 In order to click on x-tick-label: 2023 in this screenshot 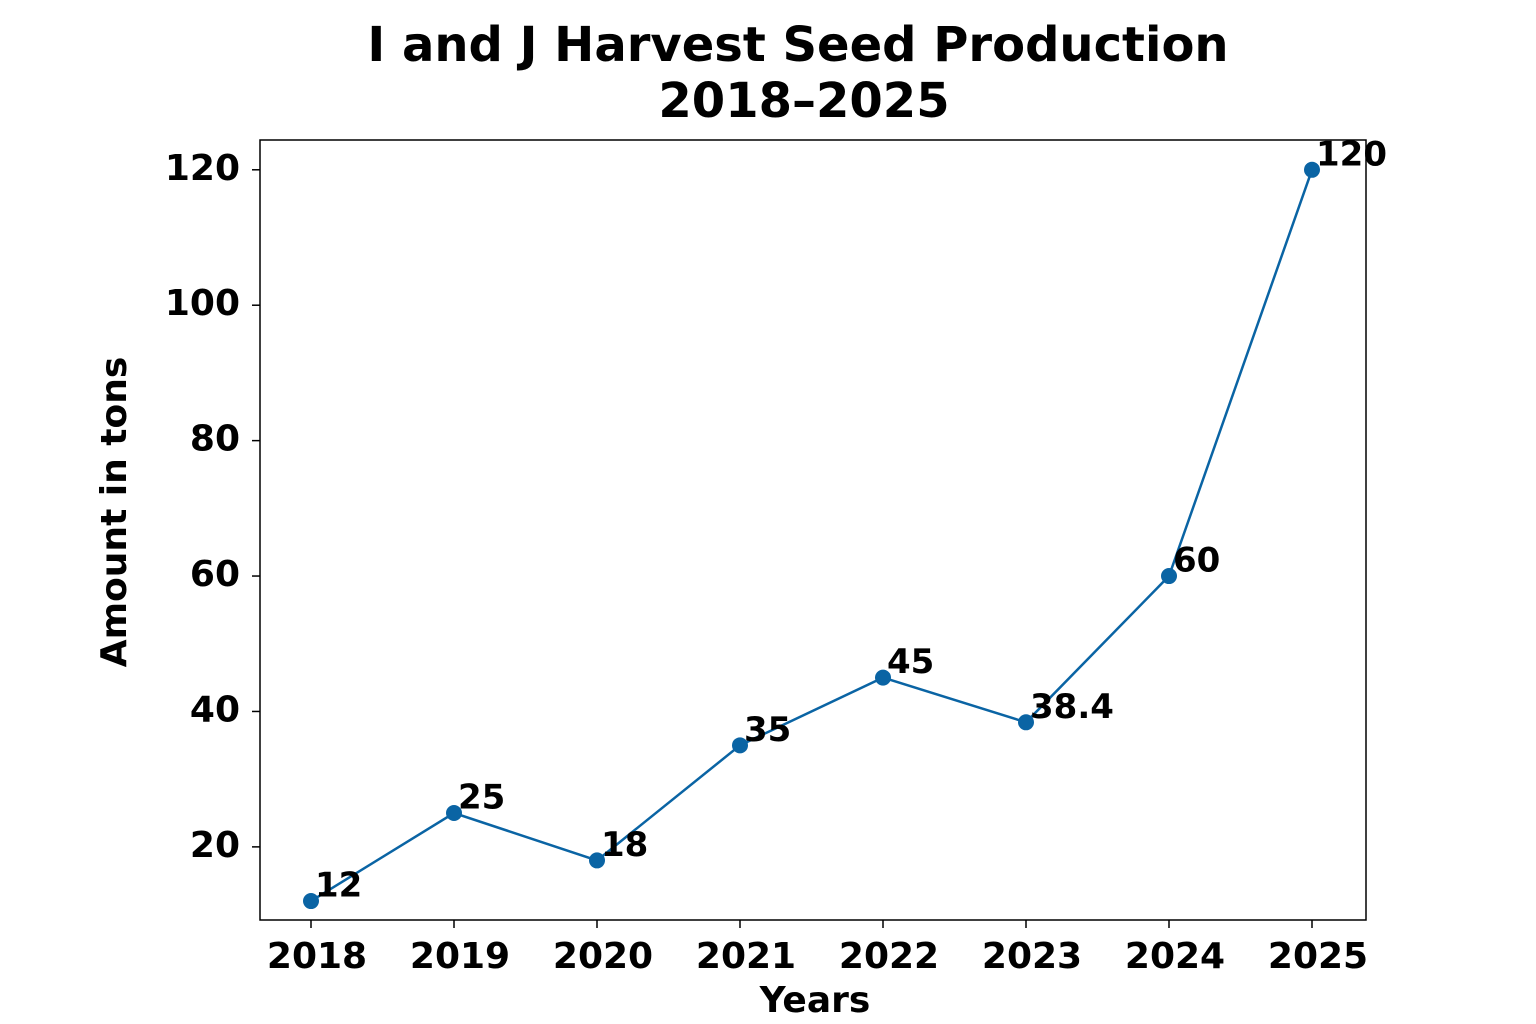, I will do `click(1032, 956)`.